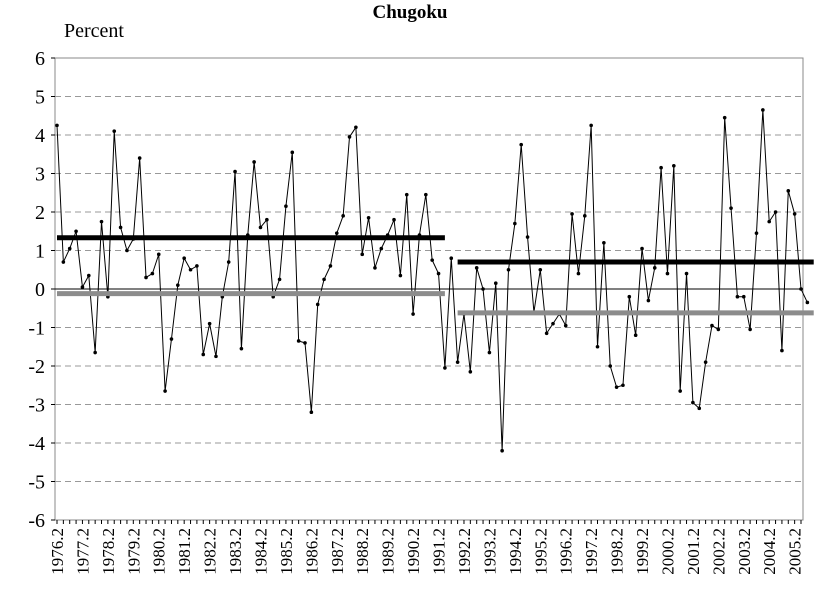  What do you see at coordinates (388, 551) in the screenshot?
I see `x-tick-label: 1989.2` at bounding box center [388, 551].